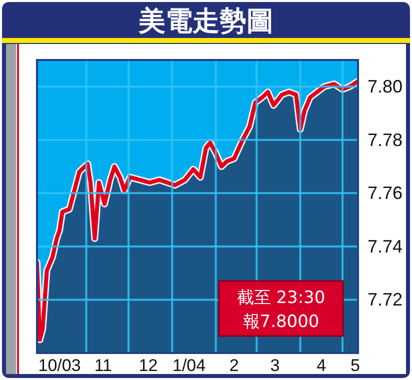  Describe the element at coordinates (385, 140) in the screenshot. I see `y-tick-label: 7.78` at that location.